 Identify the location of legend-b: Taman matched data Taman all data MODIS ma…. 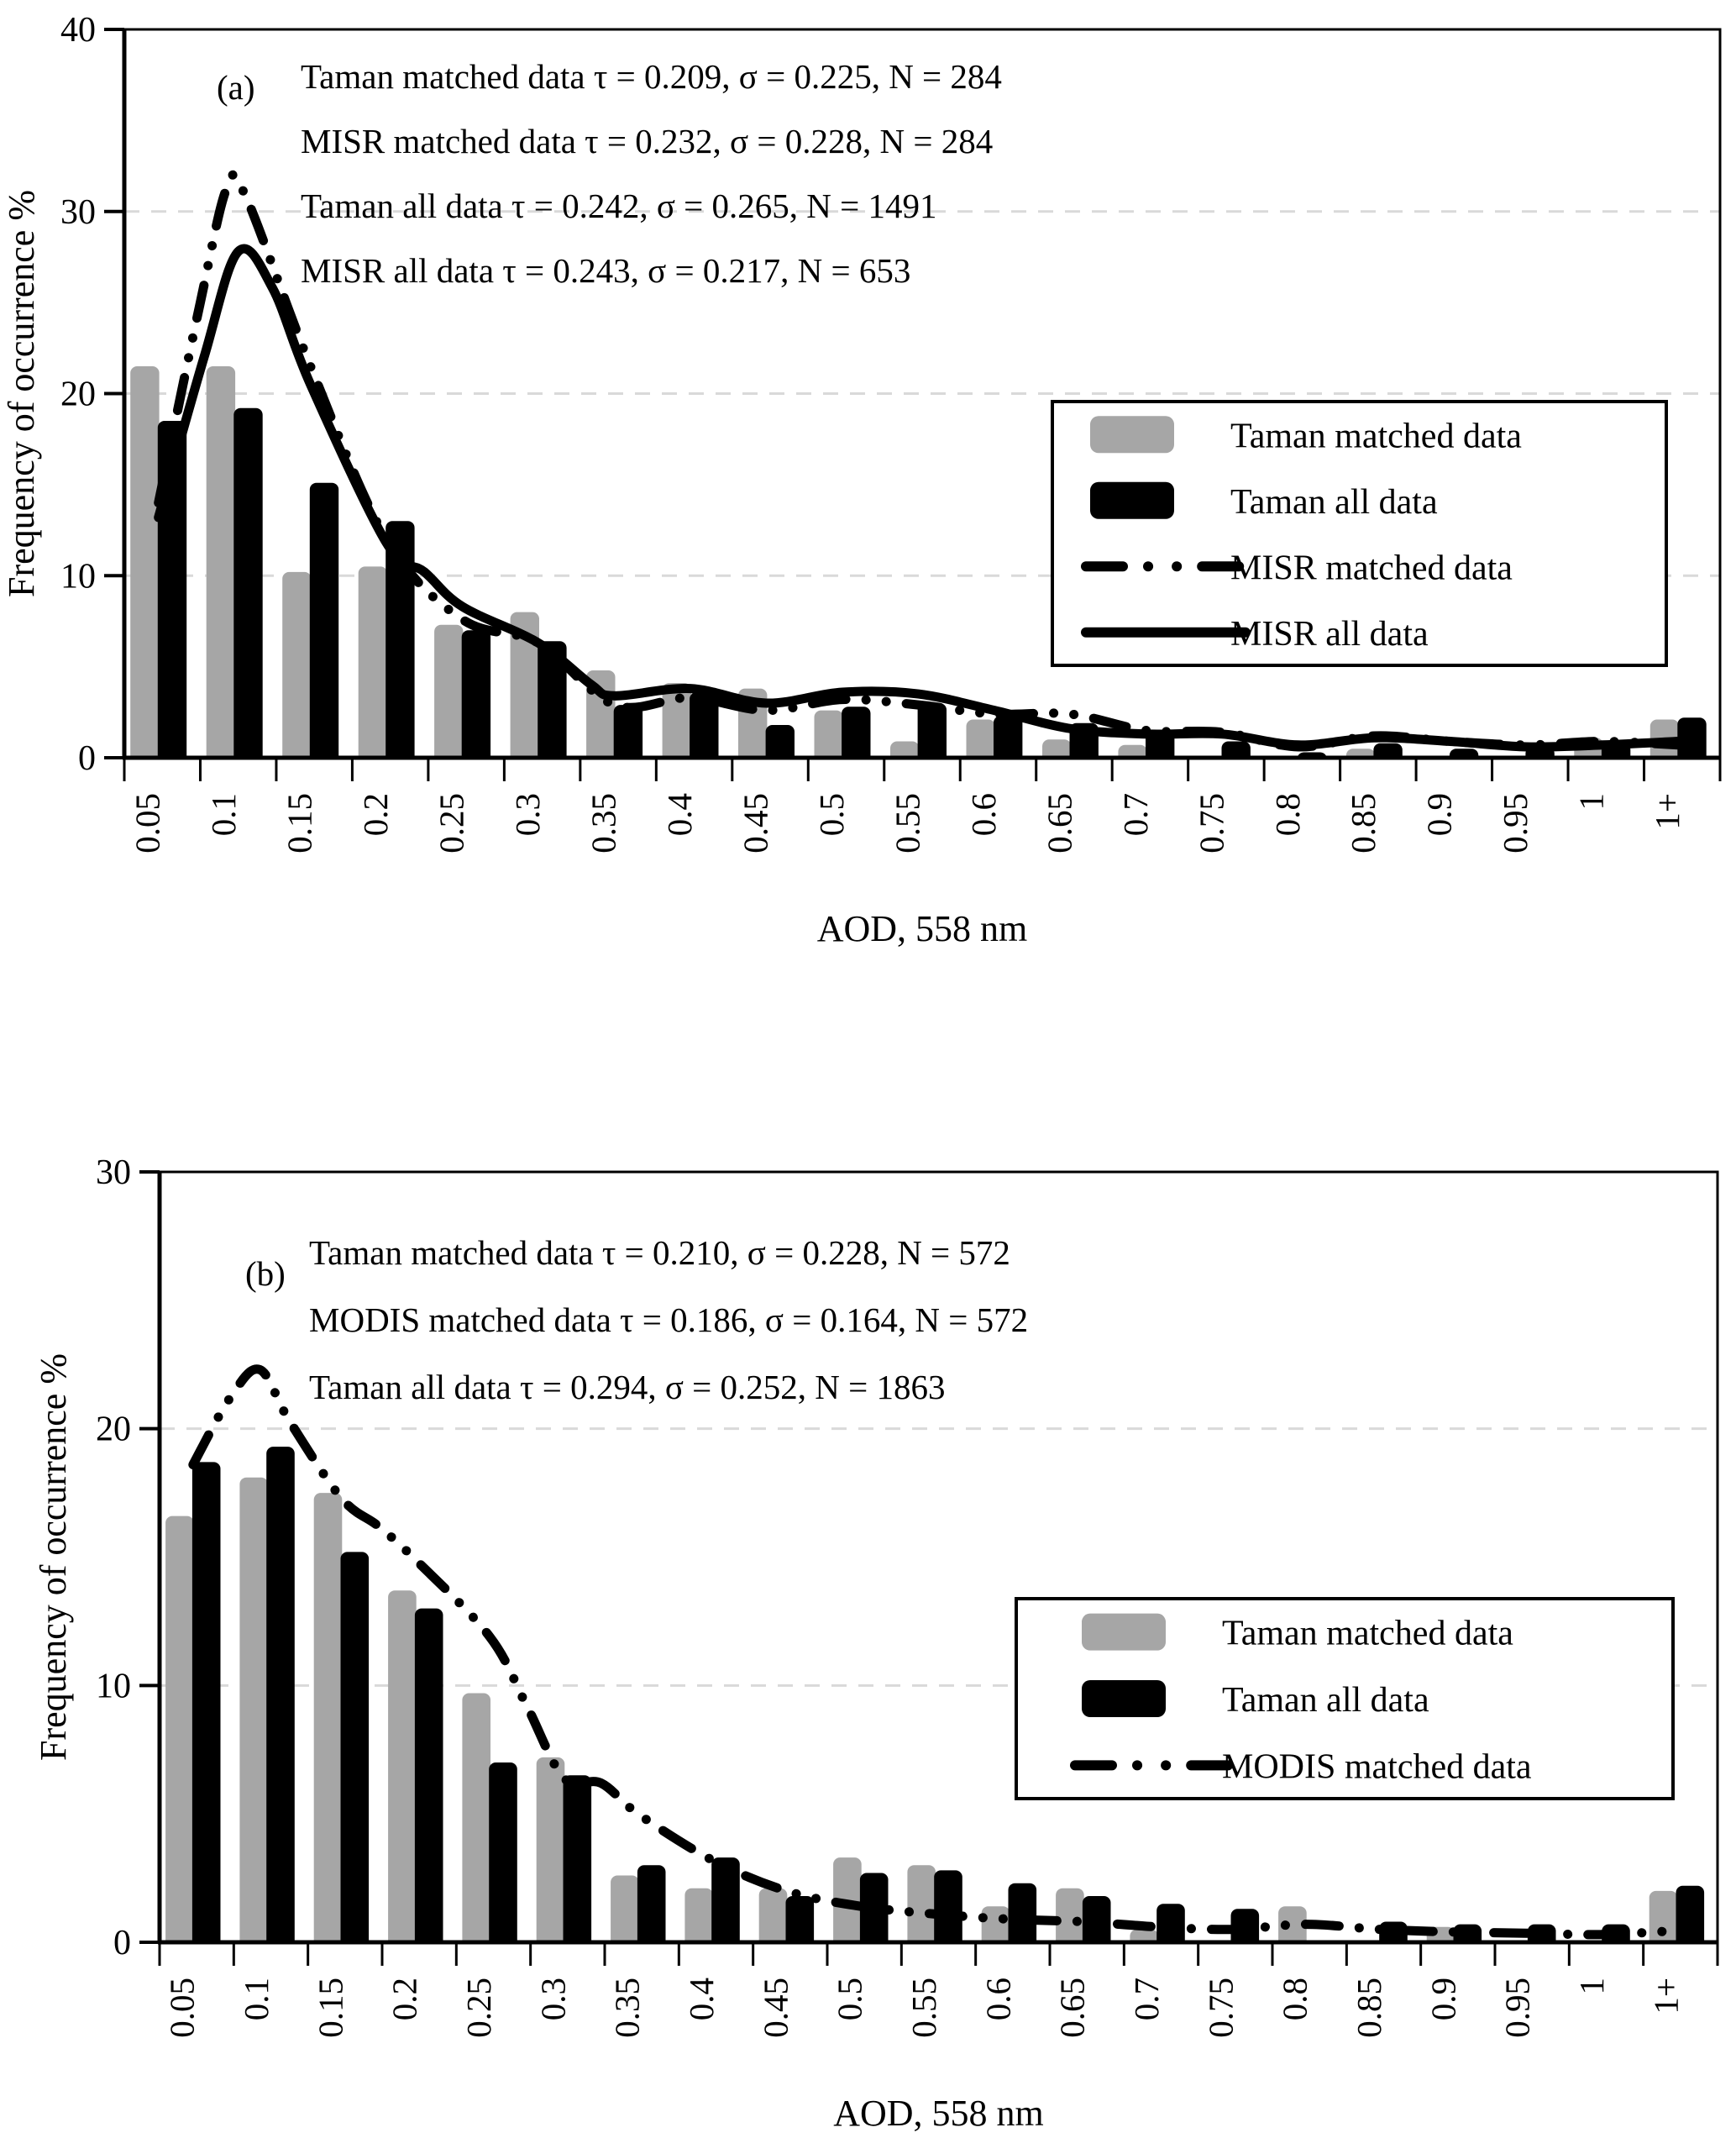
(1345, 1699).